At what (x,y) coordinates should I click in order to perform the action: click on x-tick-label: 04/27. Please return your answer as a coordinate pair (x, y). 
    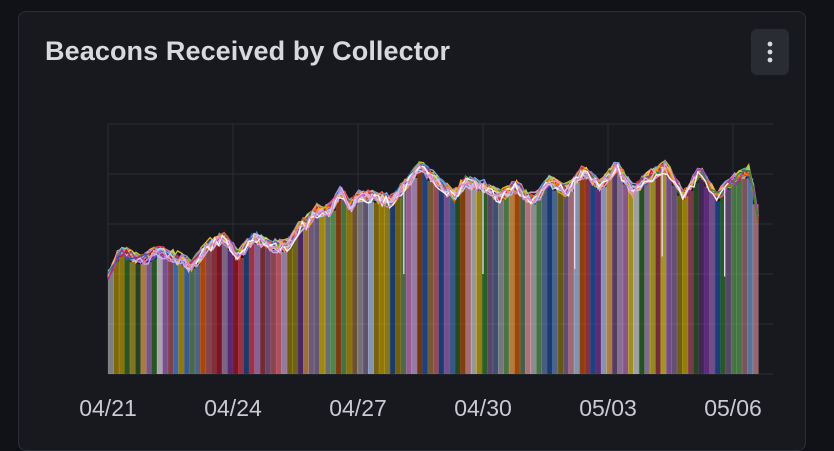
    Looking at the image, I should click on (358, 408).